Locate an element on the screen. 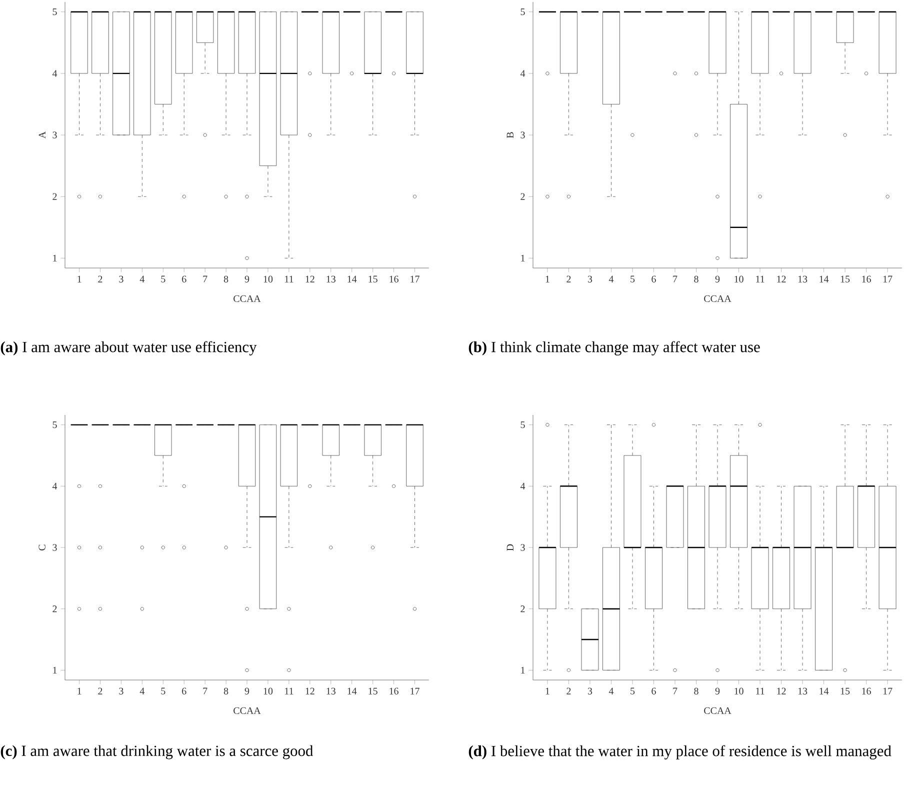 The image size is (920, 803). y-axis-title: A is located at coordinates (42, 134).